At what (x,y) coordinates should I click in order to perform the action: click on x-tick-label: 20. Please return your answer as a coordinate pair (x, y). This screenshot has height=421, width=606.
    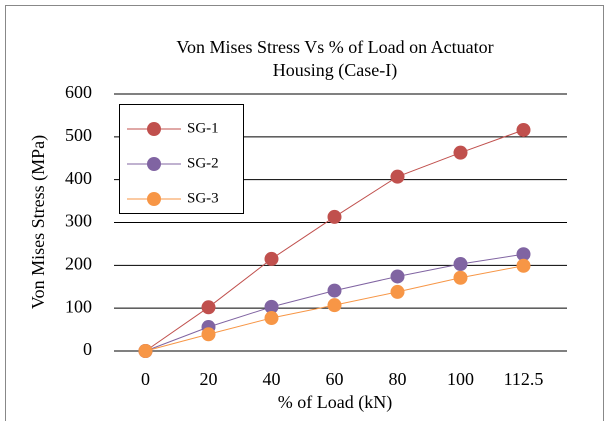
    Looking at the image, I should click on (209, 379).